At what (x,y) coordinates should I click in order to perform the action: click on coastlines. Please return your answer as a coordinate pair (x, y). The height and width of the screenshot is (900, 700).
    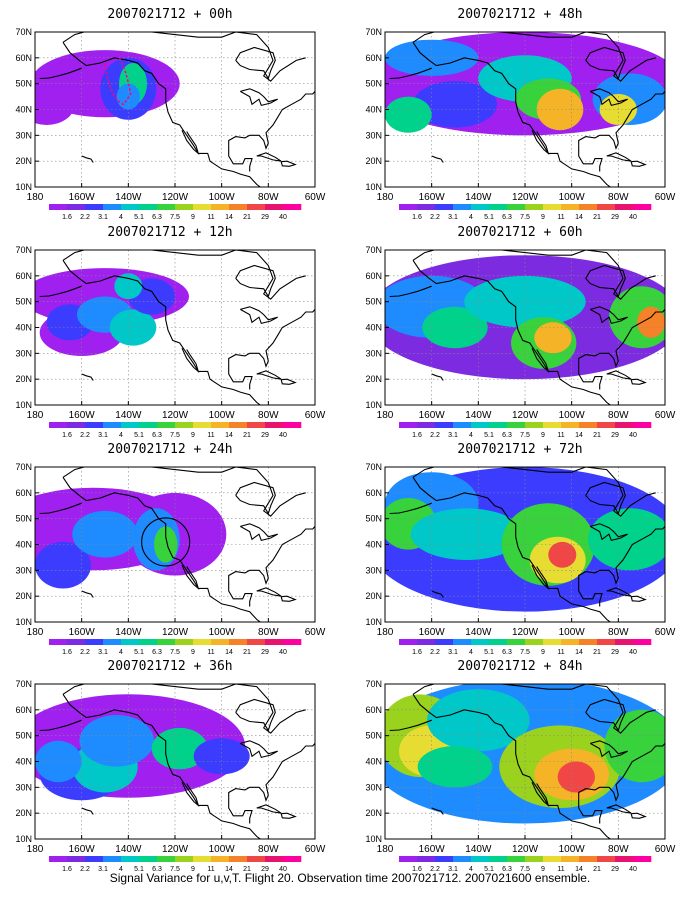
    Looking at the image, I should click on (177, 761).